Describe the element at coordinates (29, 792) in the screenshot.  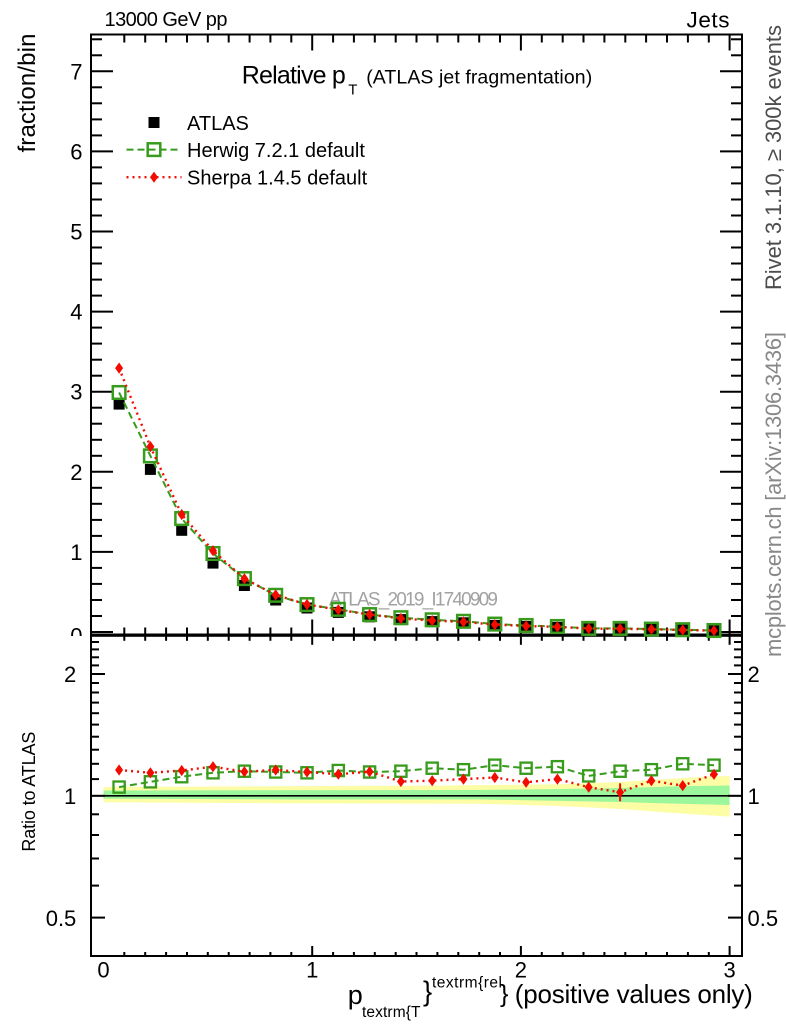
I see `svg-text: Ratio to ATLAS` at that location.